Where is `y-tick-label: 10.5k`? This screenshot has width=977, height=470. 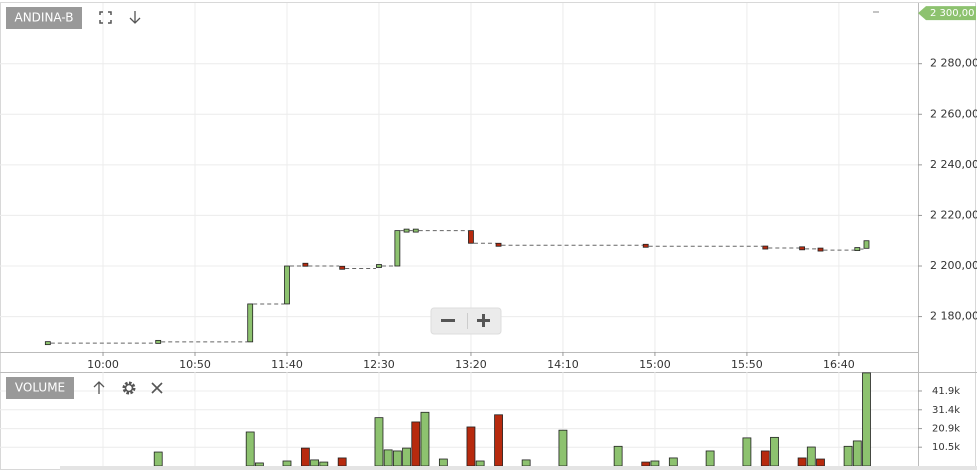 y-tick-label: 10.5k is located at coordinates (946, 447).